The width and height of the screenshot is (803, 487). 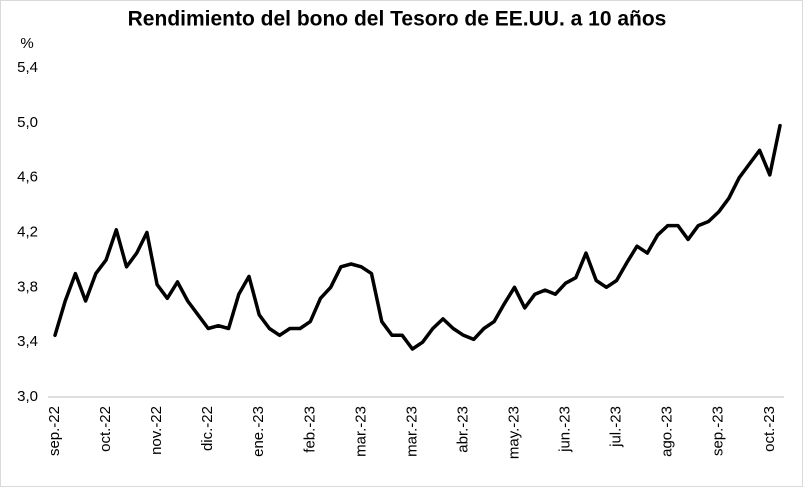 I want to click on x-tick-label: feb.-23, so click(x=309, y=429).